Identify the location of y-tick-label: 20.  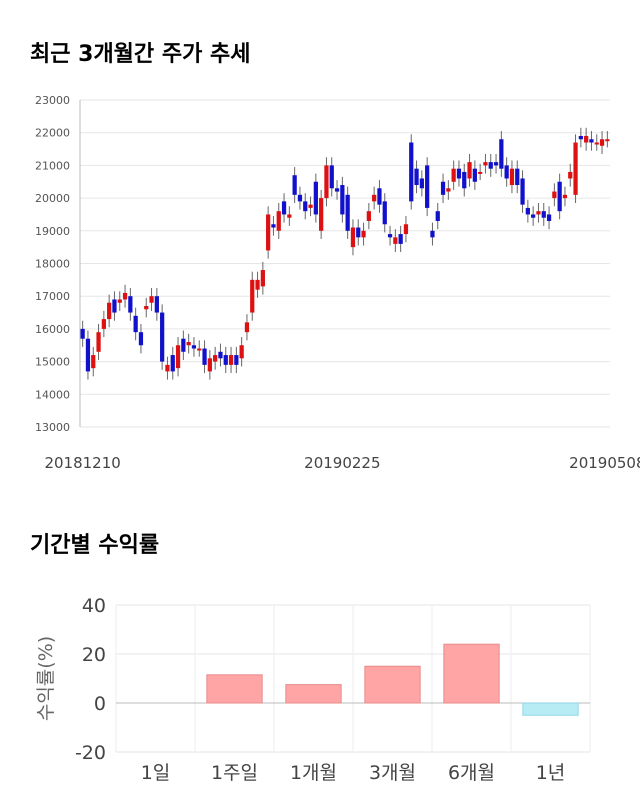
(94, 655).